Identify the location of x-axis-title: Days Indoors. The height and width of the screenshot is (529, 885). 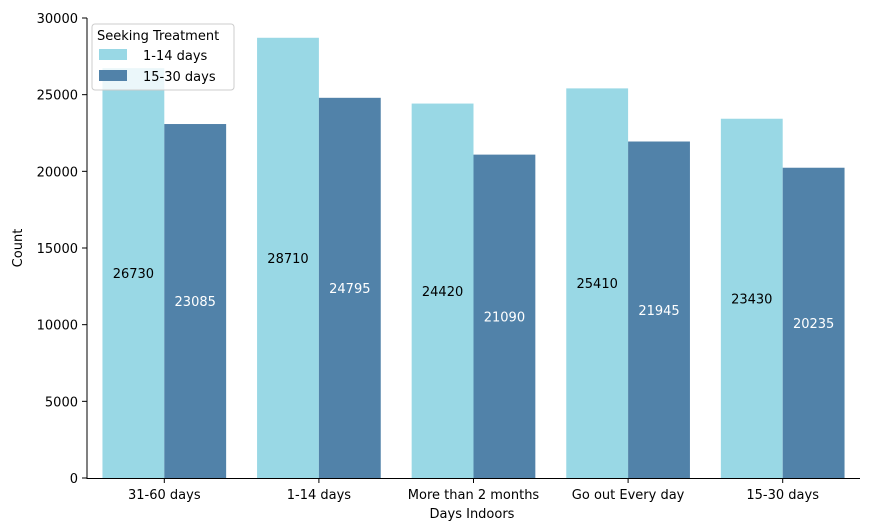
(472, 514).